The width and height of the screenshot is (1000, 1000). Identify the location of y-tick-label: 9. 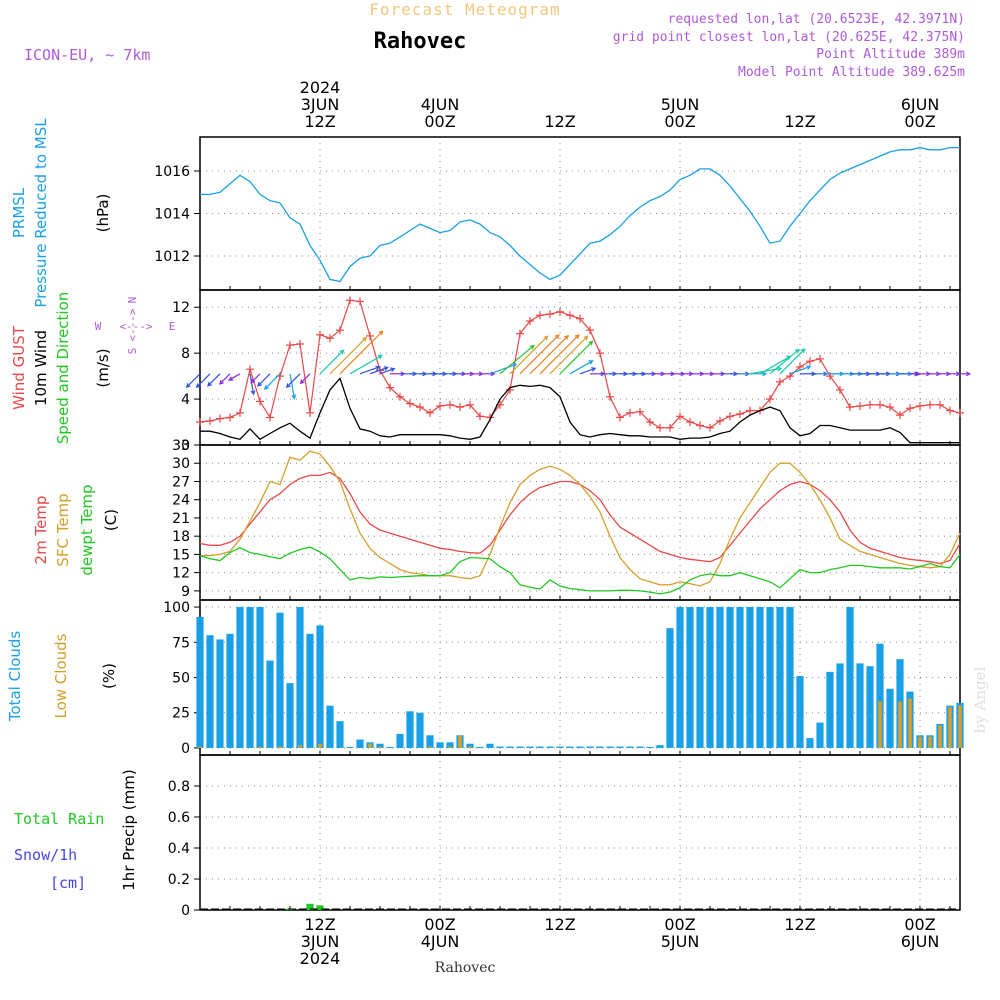
(185, 592).